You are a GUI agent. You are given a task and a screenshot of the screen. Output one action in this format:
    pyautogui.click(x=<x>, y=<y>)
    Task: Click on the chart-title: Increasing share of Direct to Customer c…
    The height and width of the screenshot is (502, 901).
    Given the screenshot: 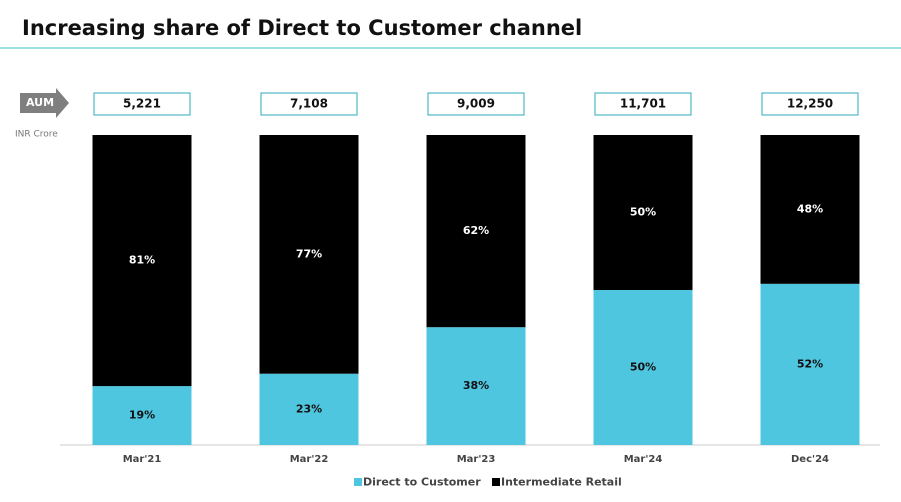 What is the action you would take?
    pyautogui.click(x=302, y=28)
    